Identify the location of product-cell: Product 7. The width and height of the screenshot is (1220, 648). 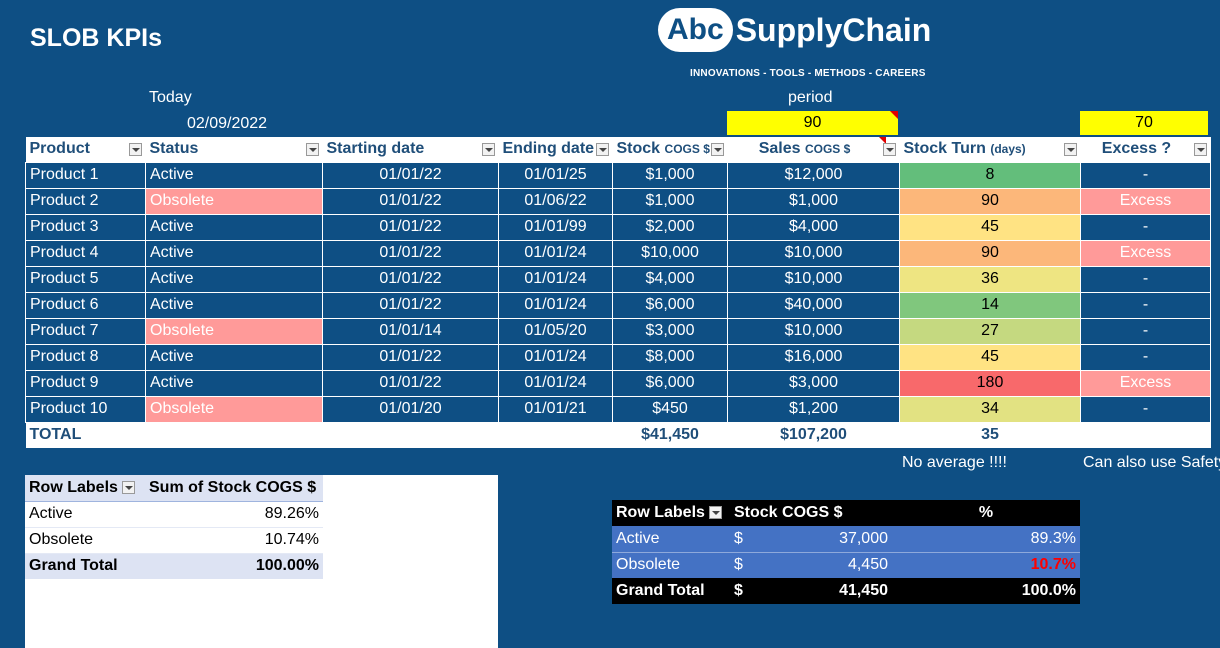
(85, 331).